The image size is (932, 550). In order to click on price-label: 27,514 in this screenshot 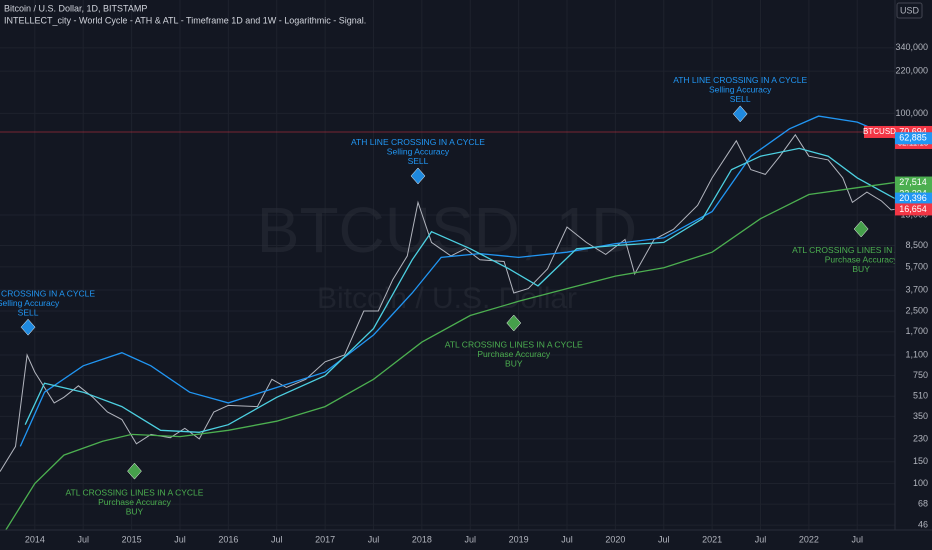, I will do `click(913, 182)`.